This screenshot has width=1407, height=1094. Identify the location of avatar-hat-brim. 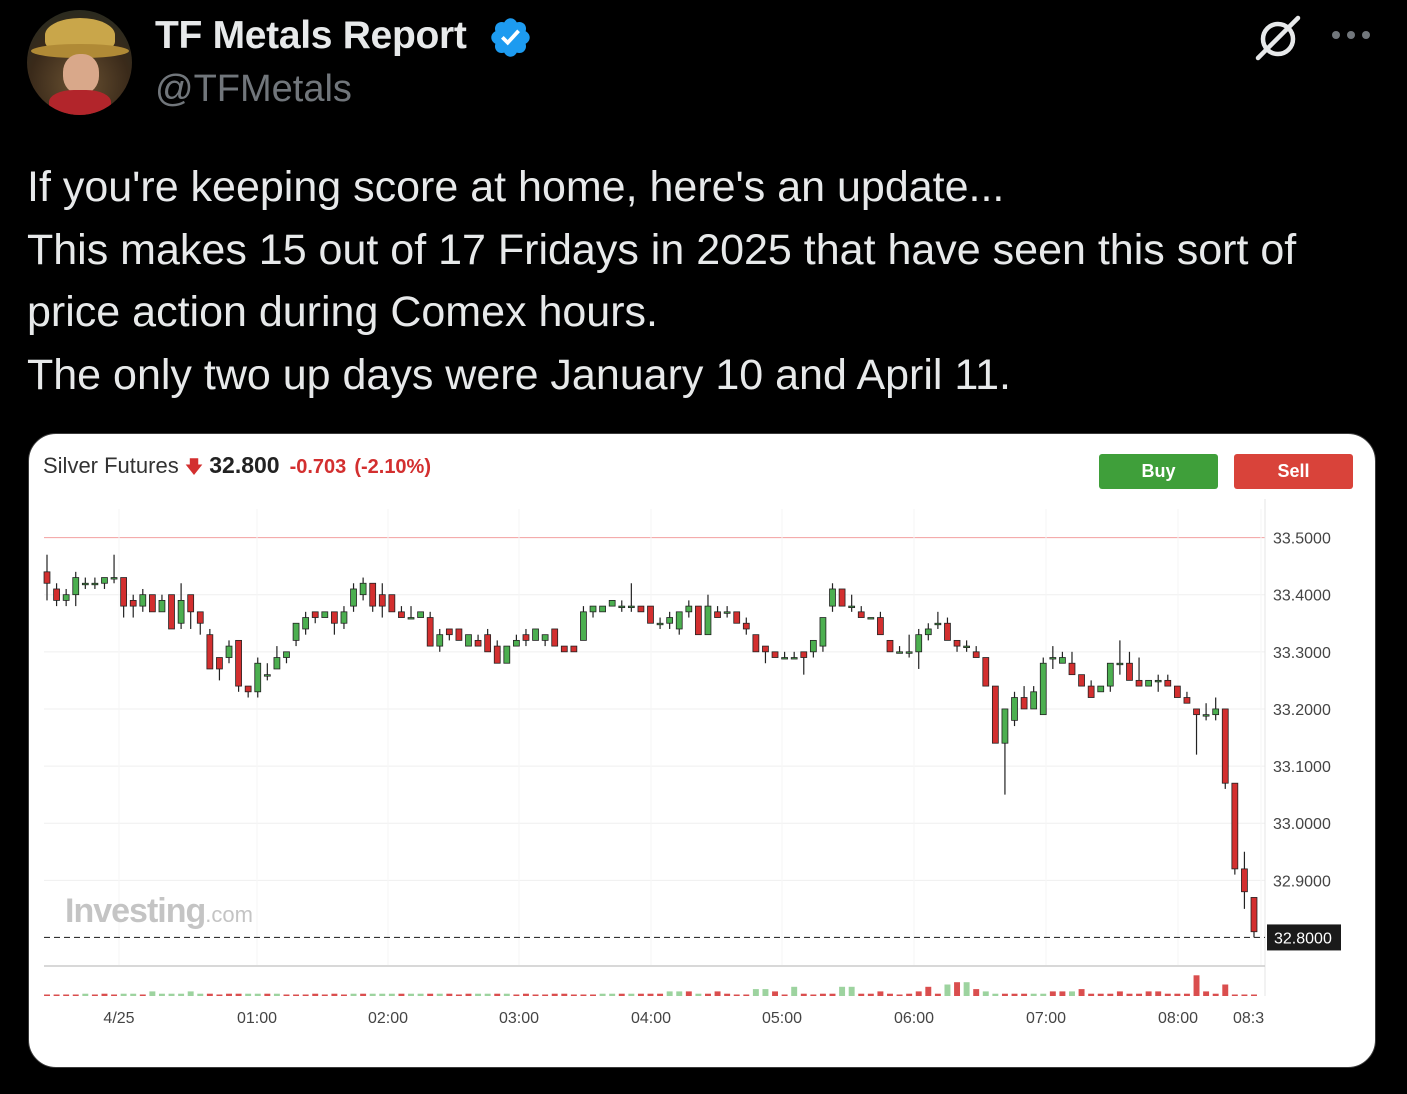
(80, 51).